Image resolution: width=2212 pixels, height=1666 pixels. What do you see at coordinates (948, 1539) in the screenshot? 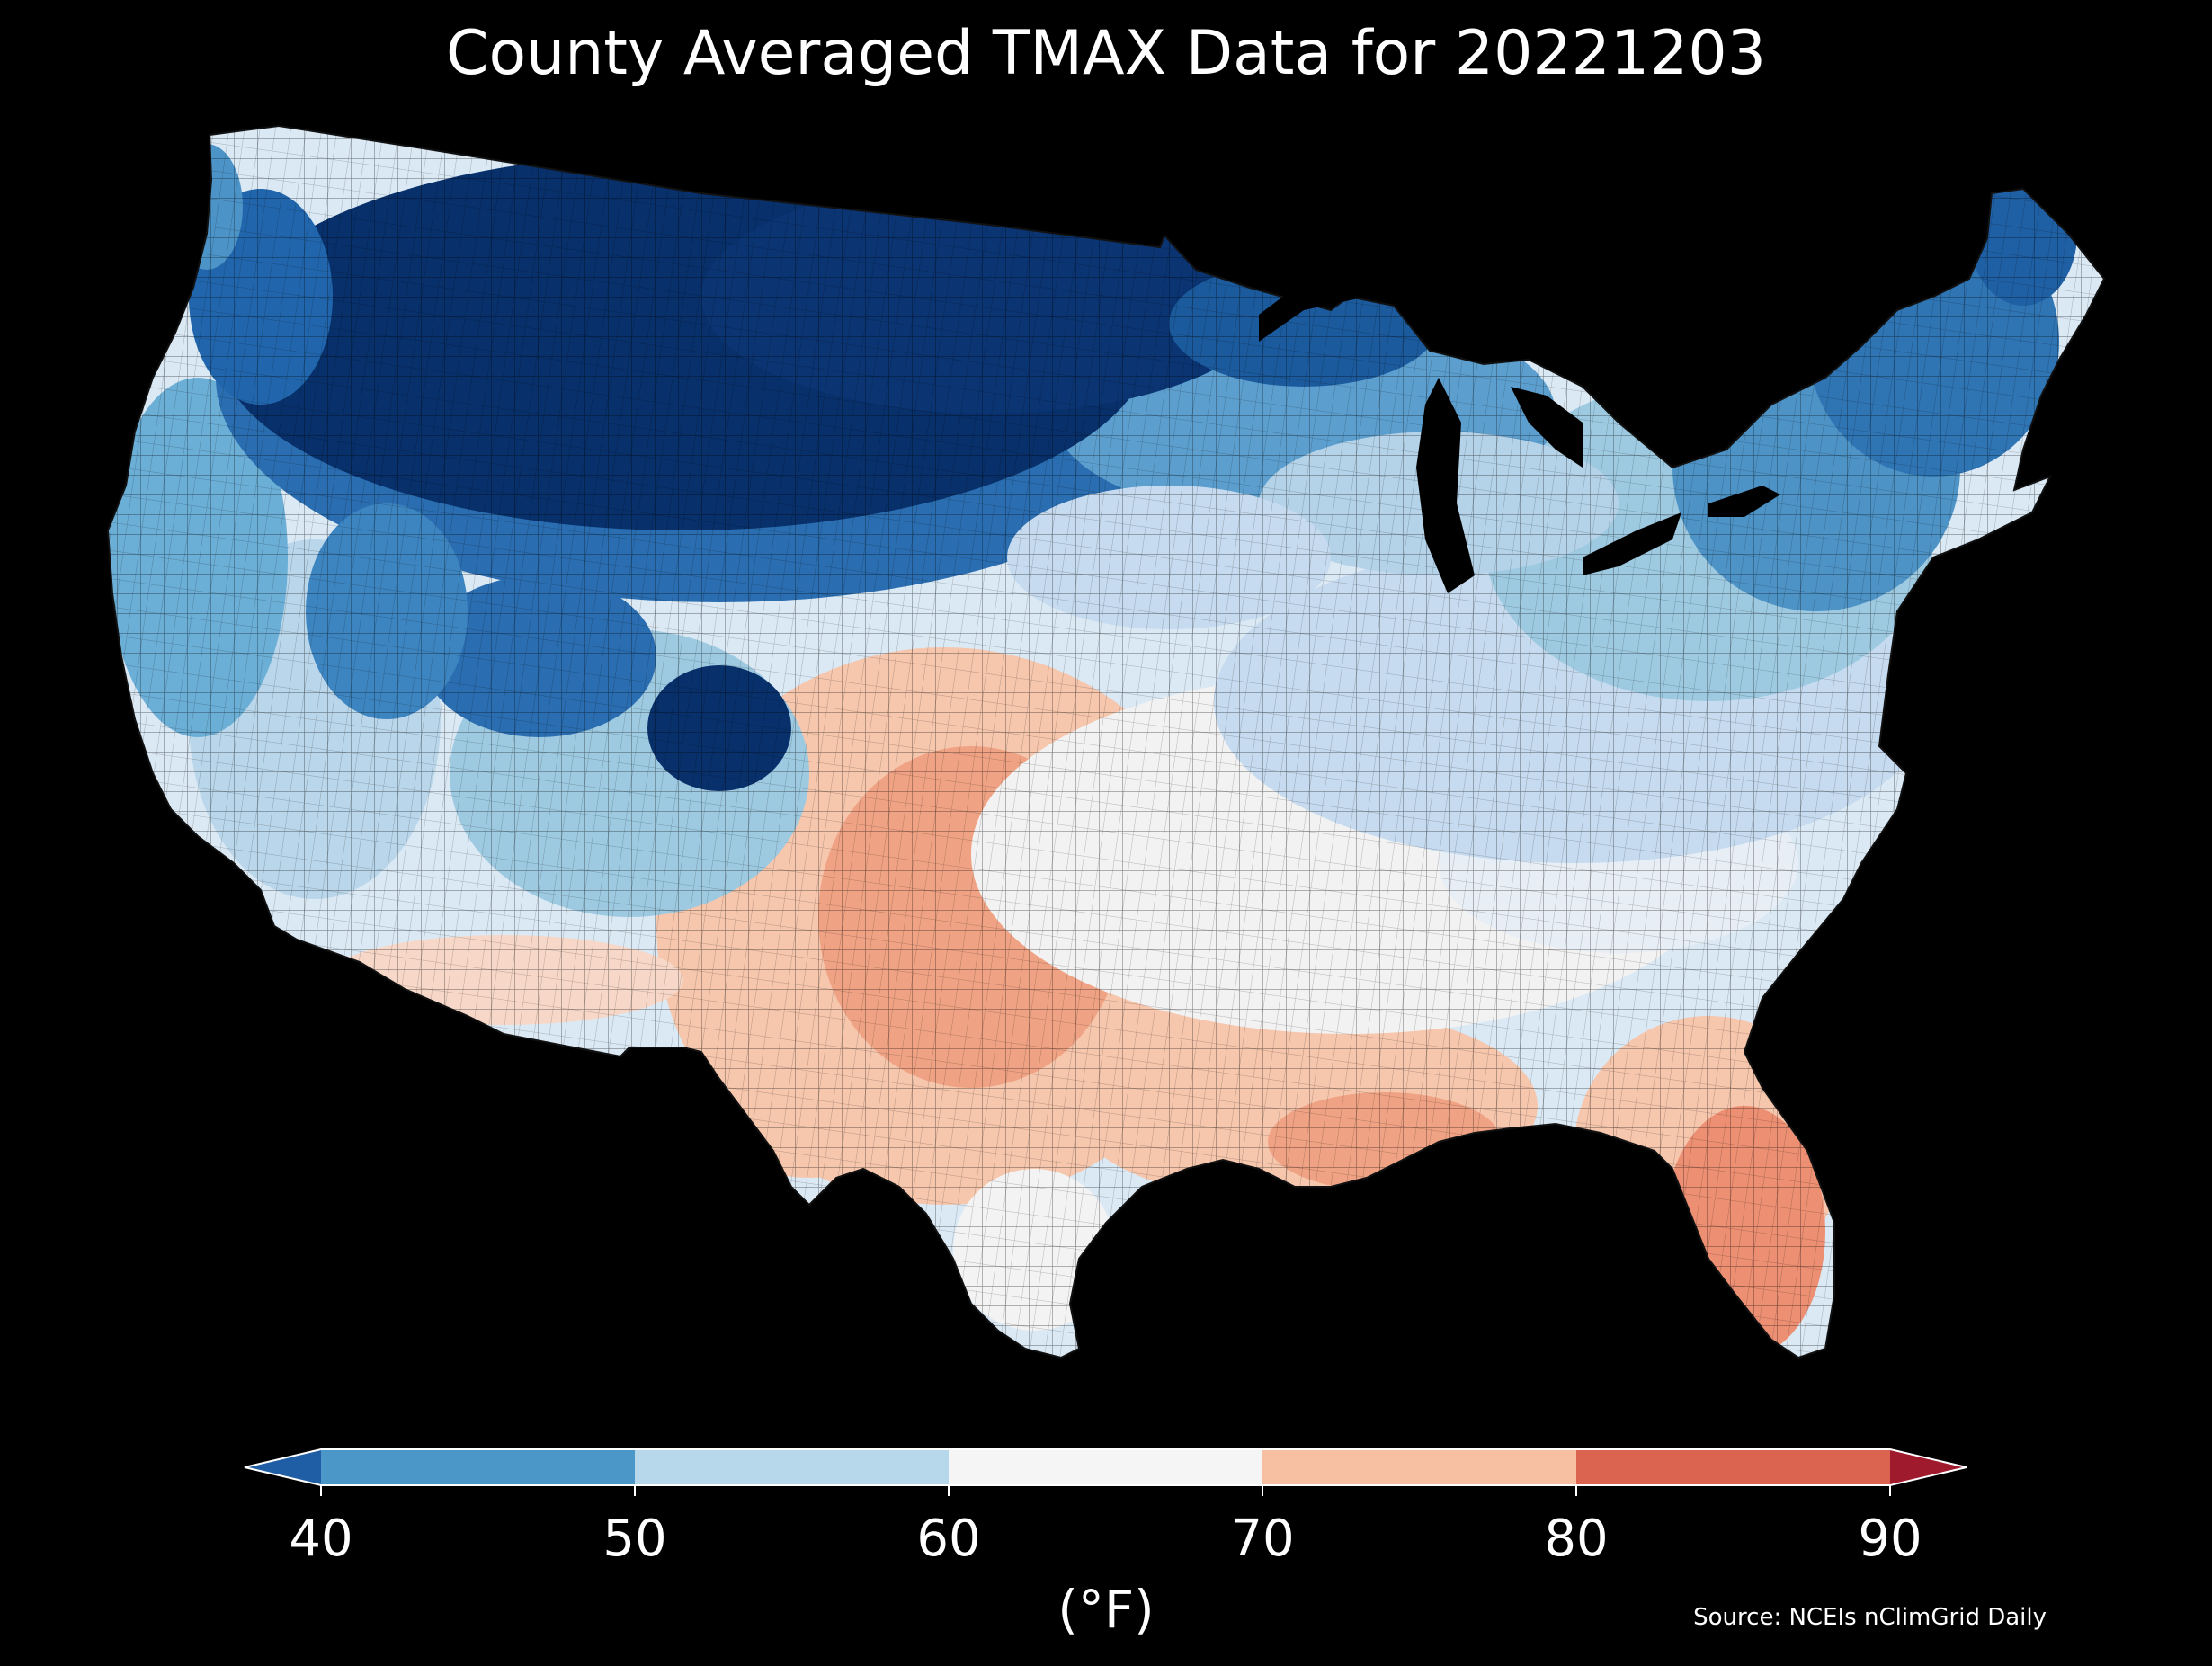
I see `colorbar-tick-label: 60` at bounding box center [948, 1539].